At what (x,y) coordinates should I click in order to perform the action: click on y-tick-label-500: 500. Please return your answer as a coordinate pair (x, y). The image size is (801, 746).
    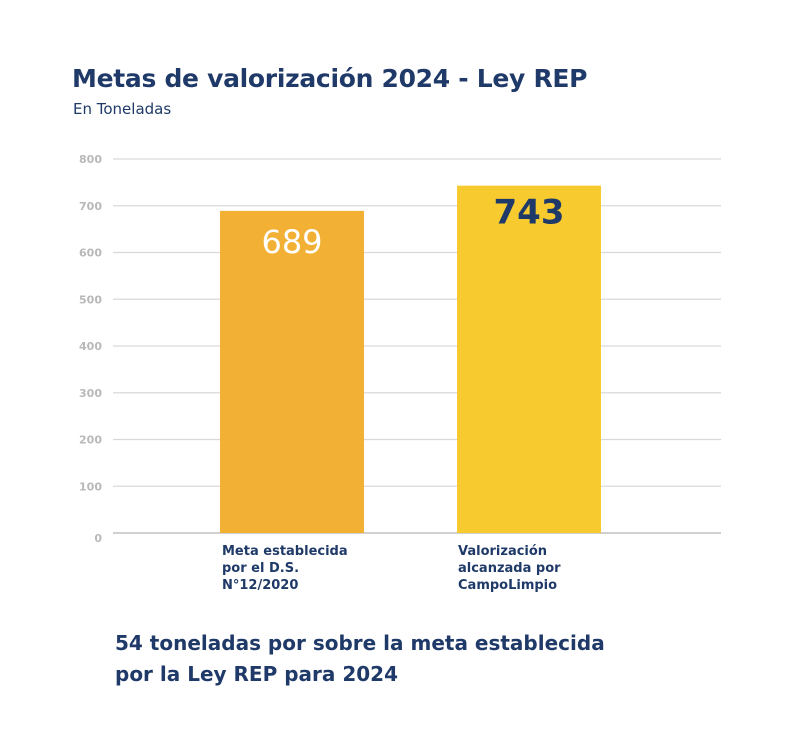
    Looking at the image, I should click on (90, 299).